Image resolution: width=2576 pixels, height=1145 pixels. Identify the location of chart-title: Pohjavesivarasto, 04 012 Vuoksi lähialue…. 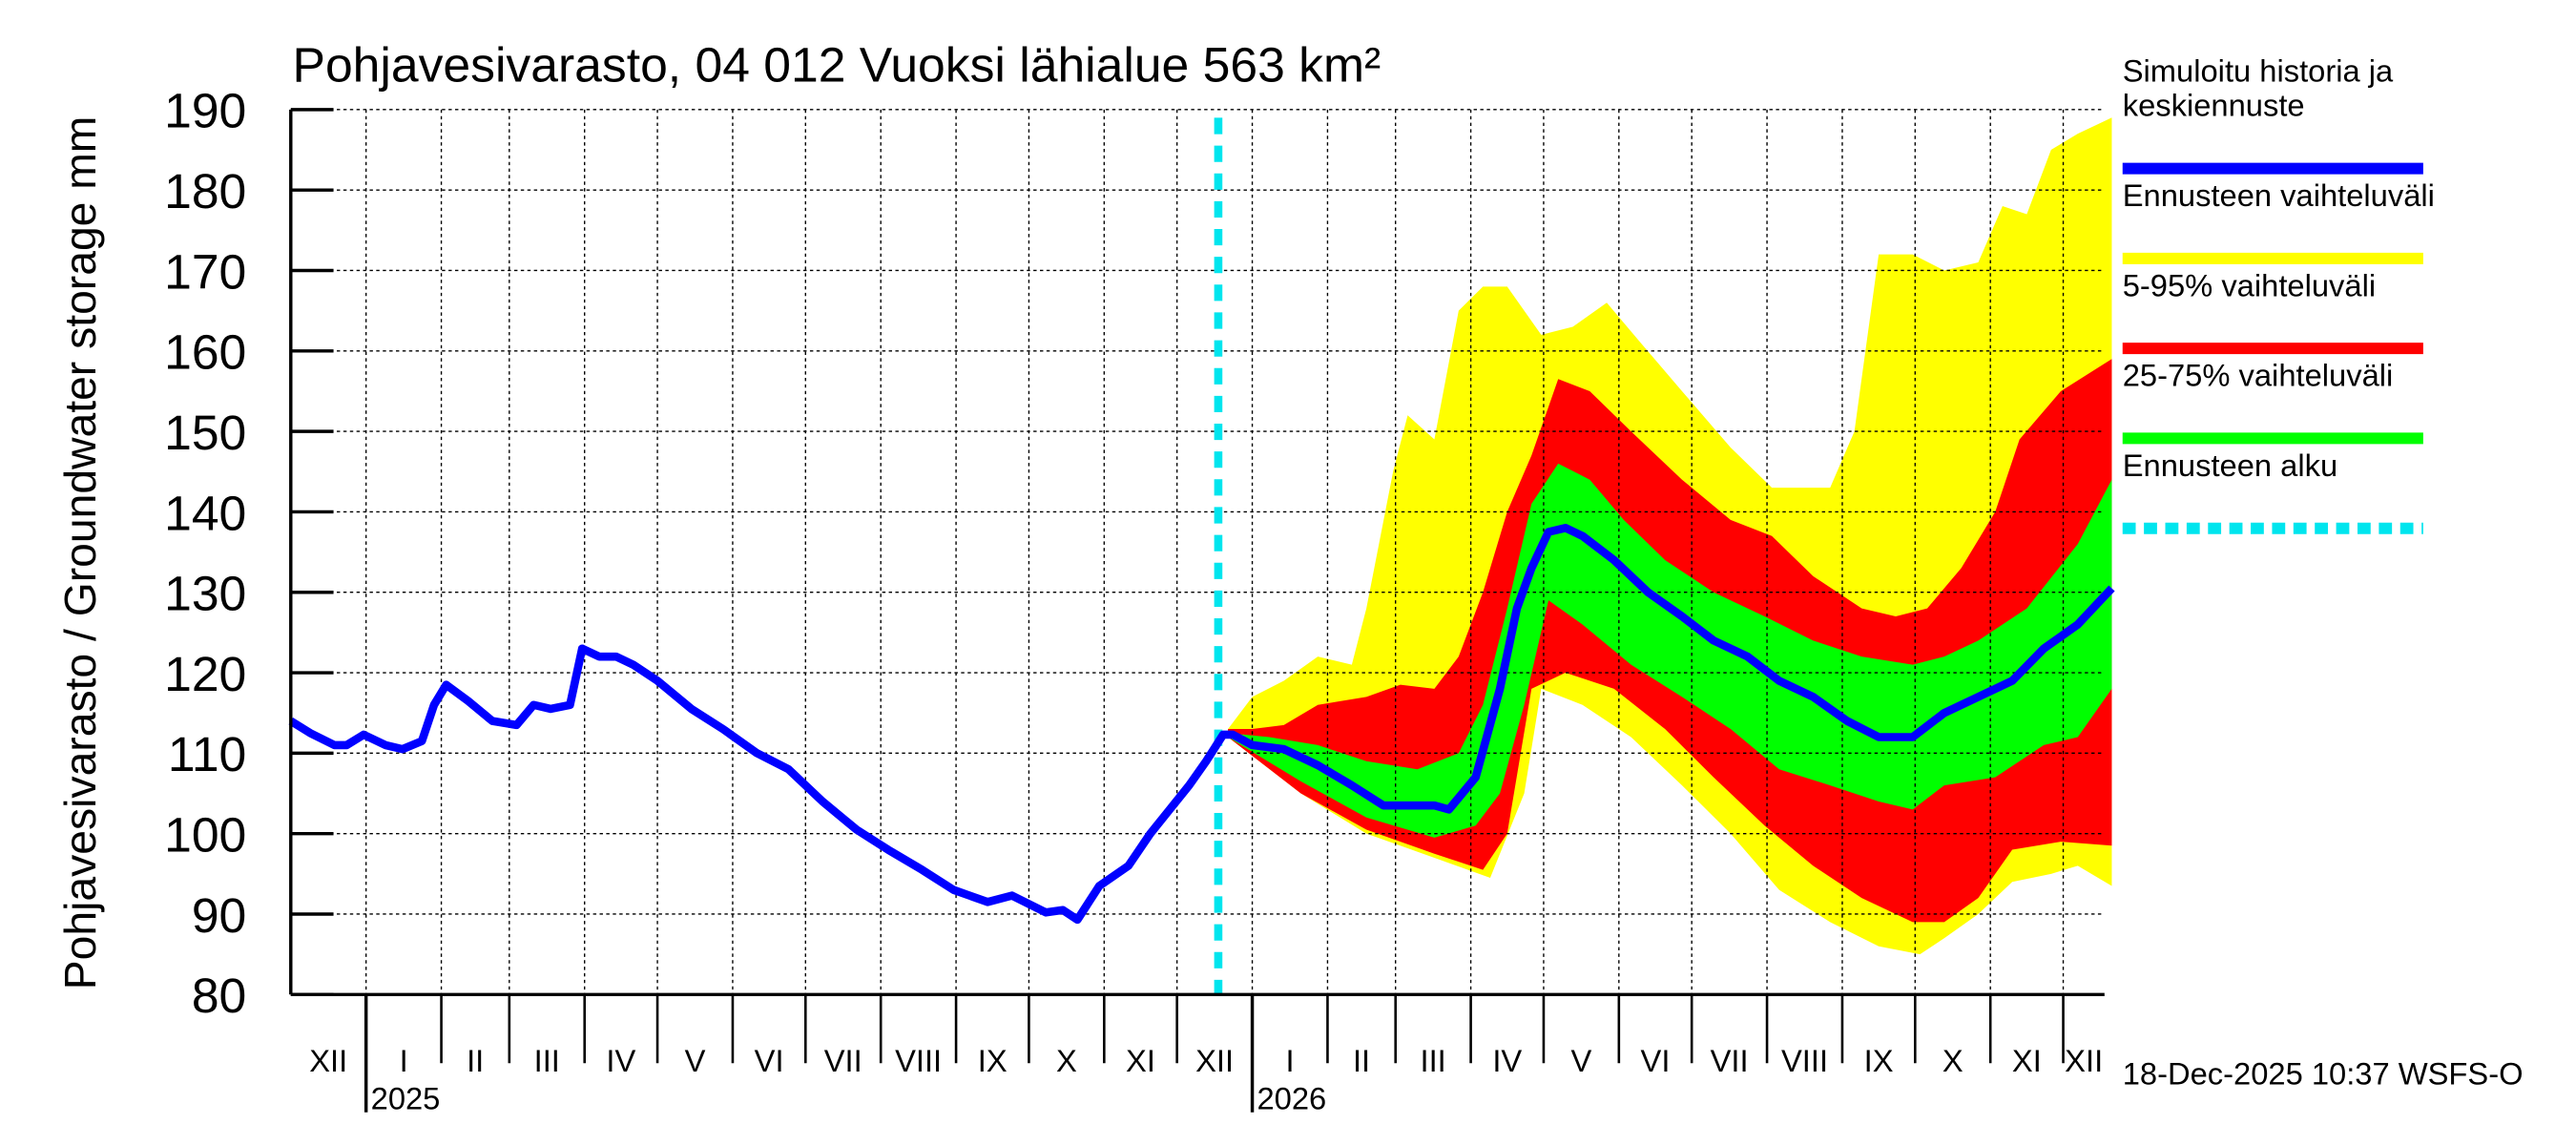
(837, 65).